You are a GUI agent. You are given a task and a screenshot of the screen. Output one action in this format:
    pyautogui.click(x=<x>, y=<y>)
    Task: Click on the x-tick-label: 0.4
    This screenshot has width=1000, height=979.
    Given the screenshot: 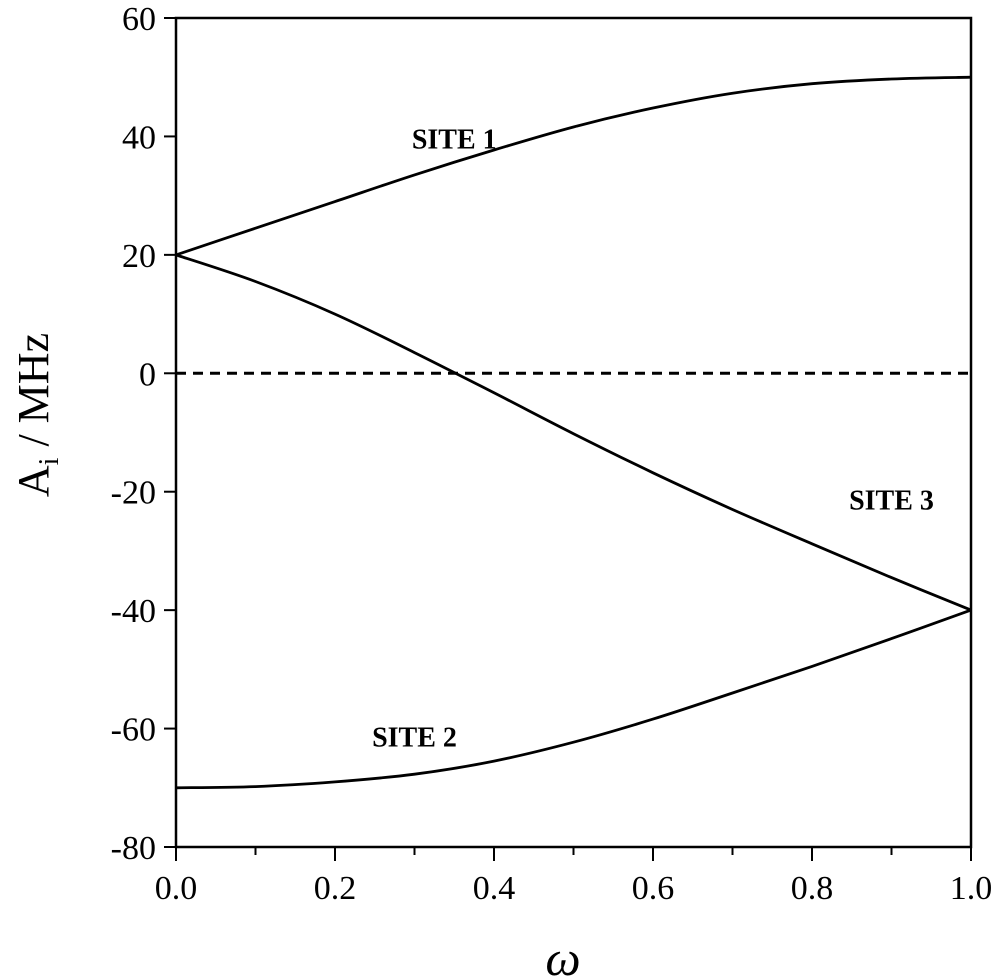 What is the action you would take?
    pyautogui.click(x=494, y=888)
    